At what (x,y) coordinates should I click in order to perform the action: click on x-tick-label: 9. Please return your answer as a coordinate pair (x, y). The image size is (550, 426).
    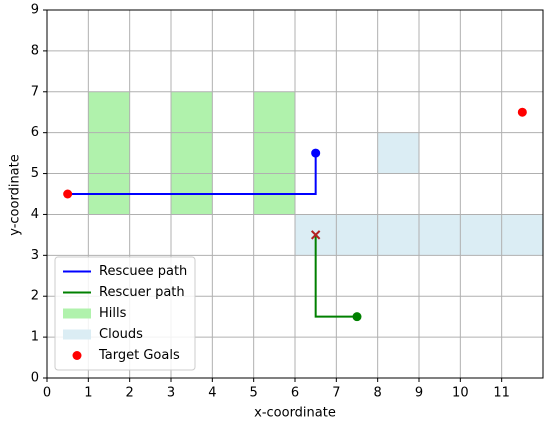
    Looking at the image, I should click on (419, 393).